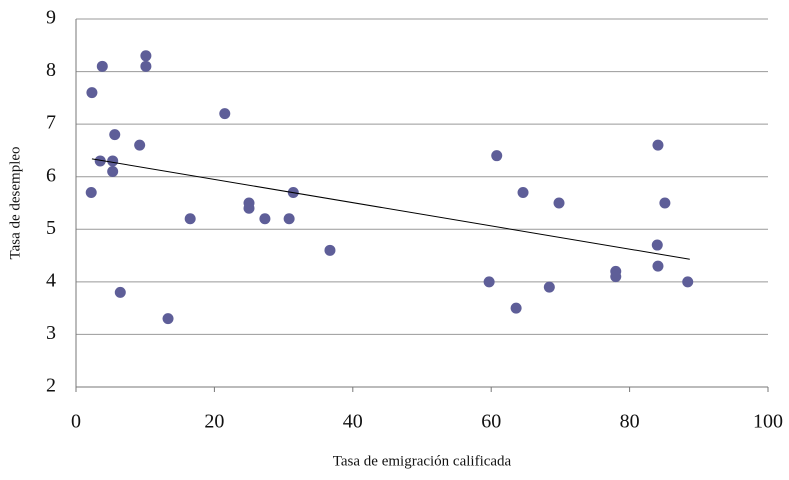 This screenshot has width=789, height=480. Describe the element at coordinates (630, 422) in the screenshot. I see `x-tick-label: 80` at that location.